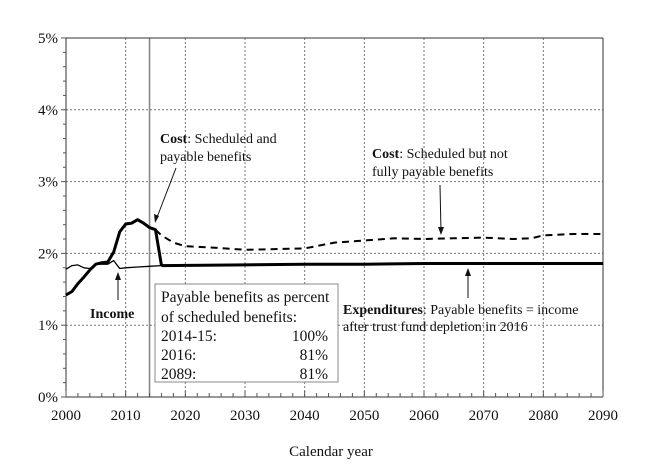 The height and width of the screenshot is (468, 648). I want to click on svg-text: Cost: Scheduled and, so click(218, 139).